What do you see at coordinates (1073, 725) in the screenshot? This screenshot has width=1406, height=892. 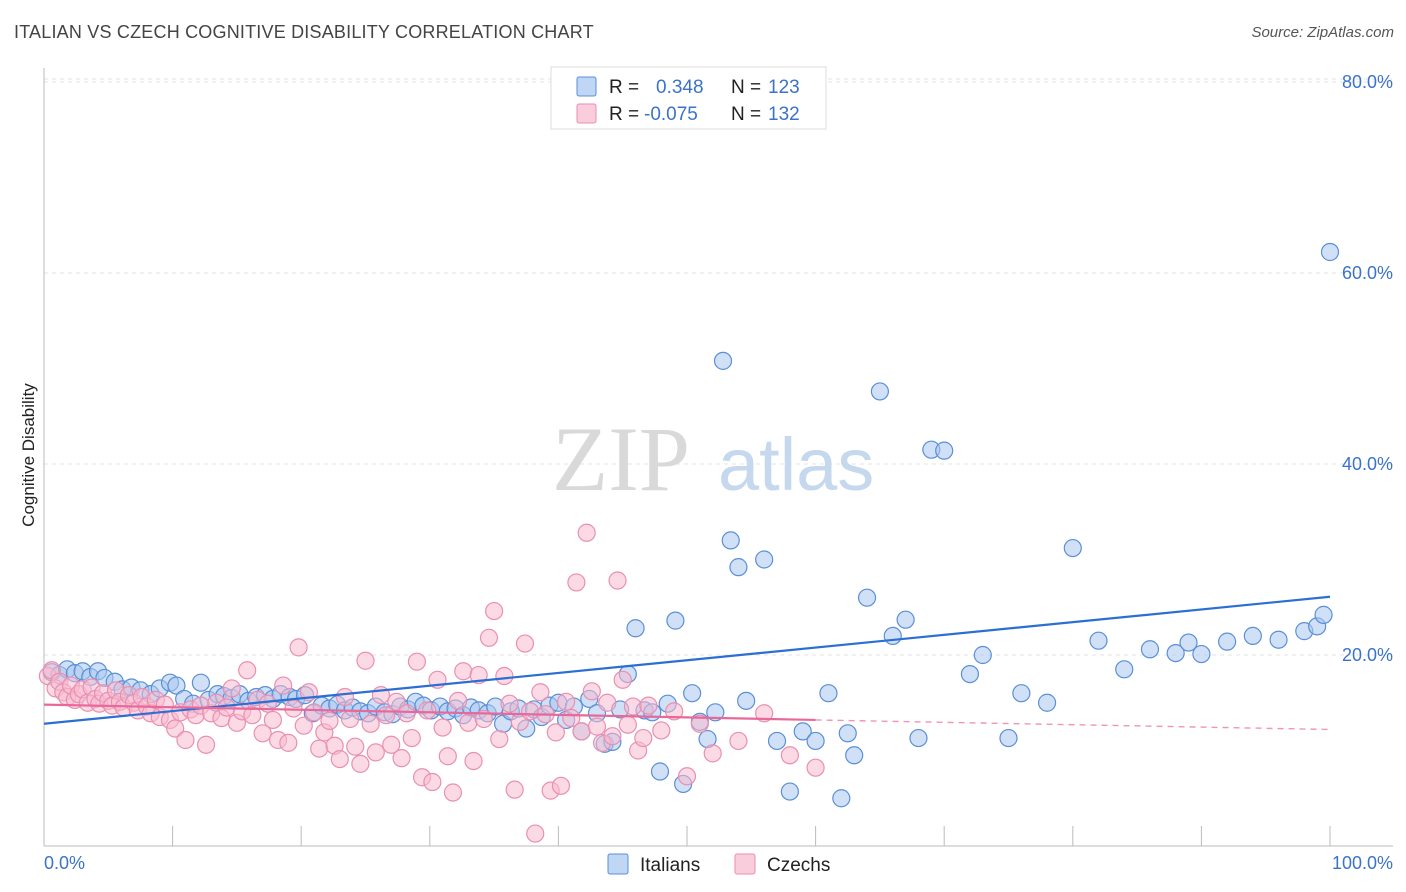 I see `trend-line-czechs-extrapolated` at bounding box center [1073, 725].